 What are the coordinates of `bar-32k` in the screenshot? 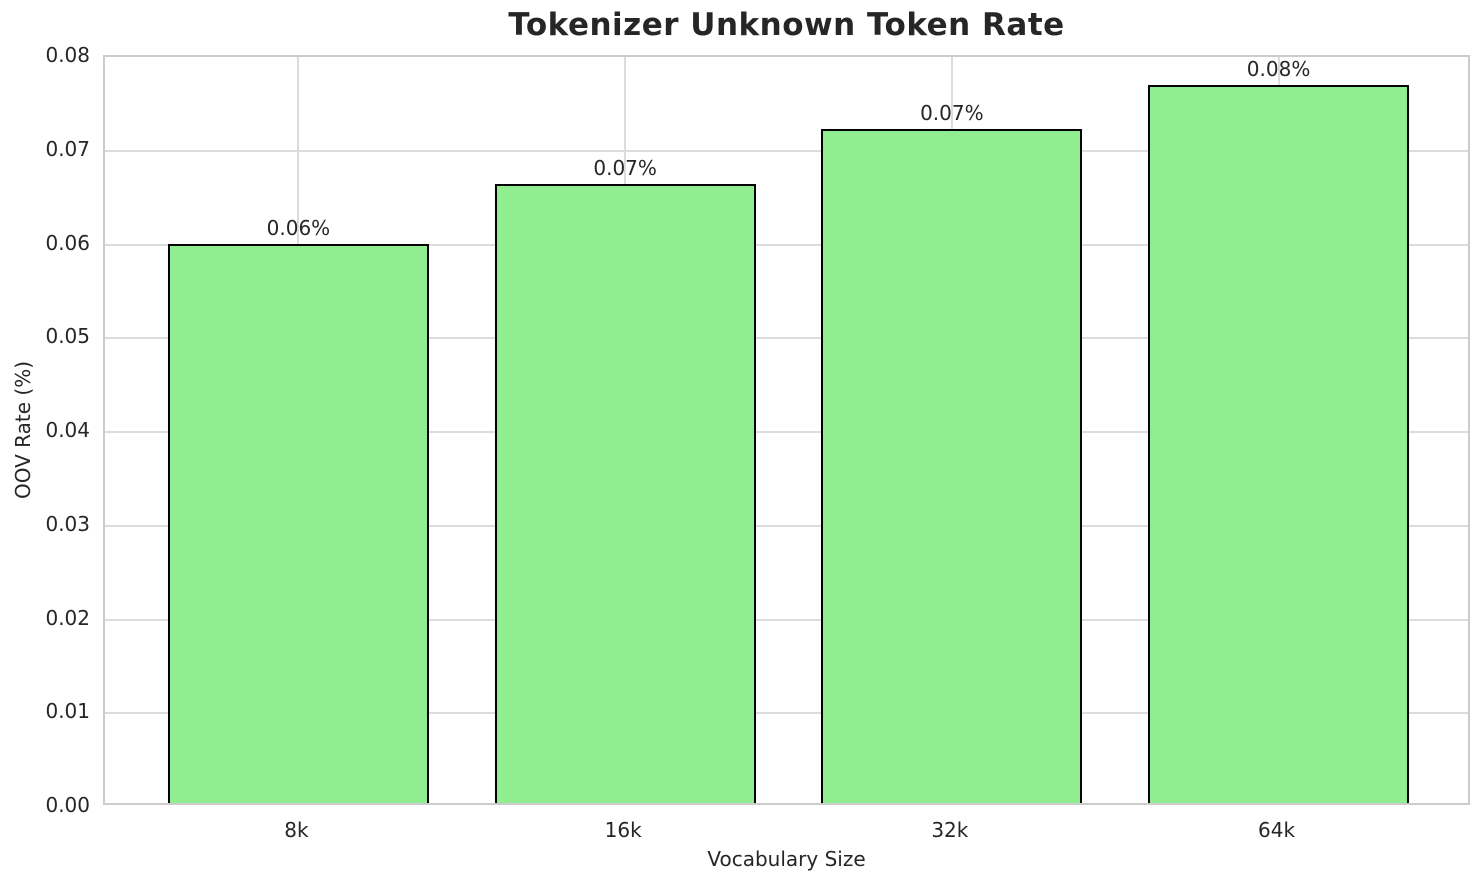 It's located at (952, 465).